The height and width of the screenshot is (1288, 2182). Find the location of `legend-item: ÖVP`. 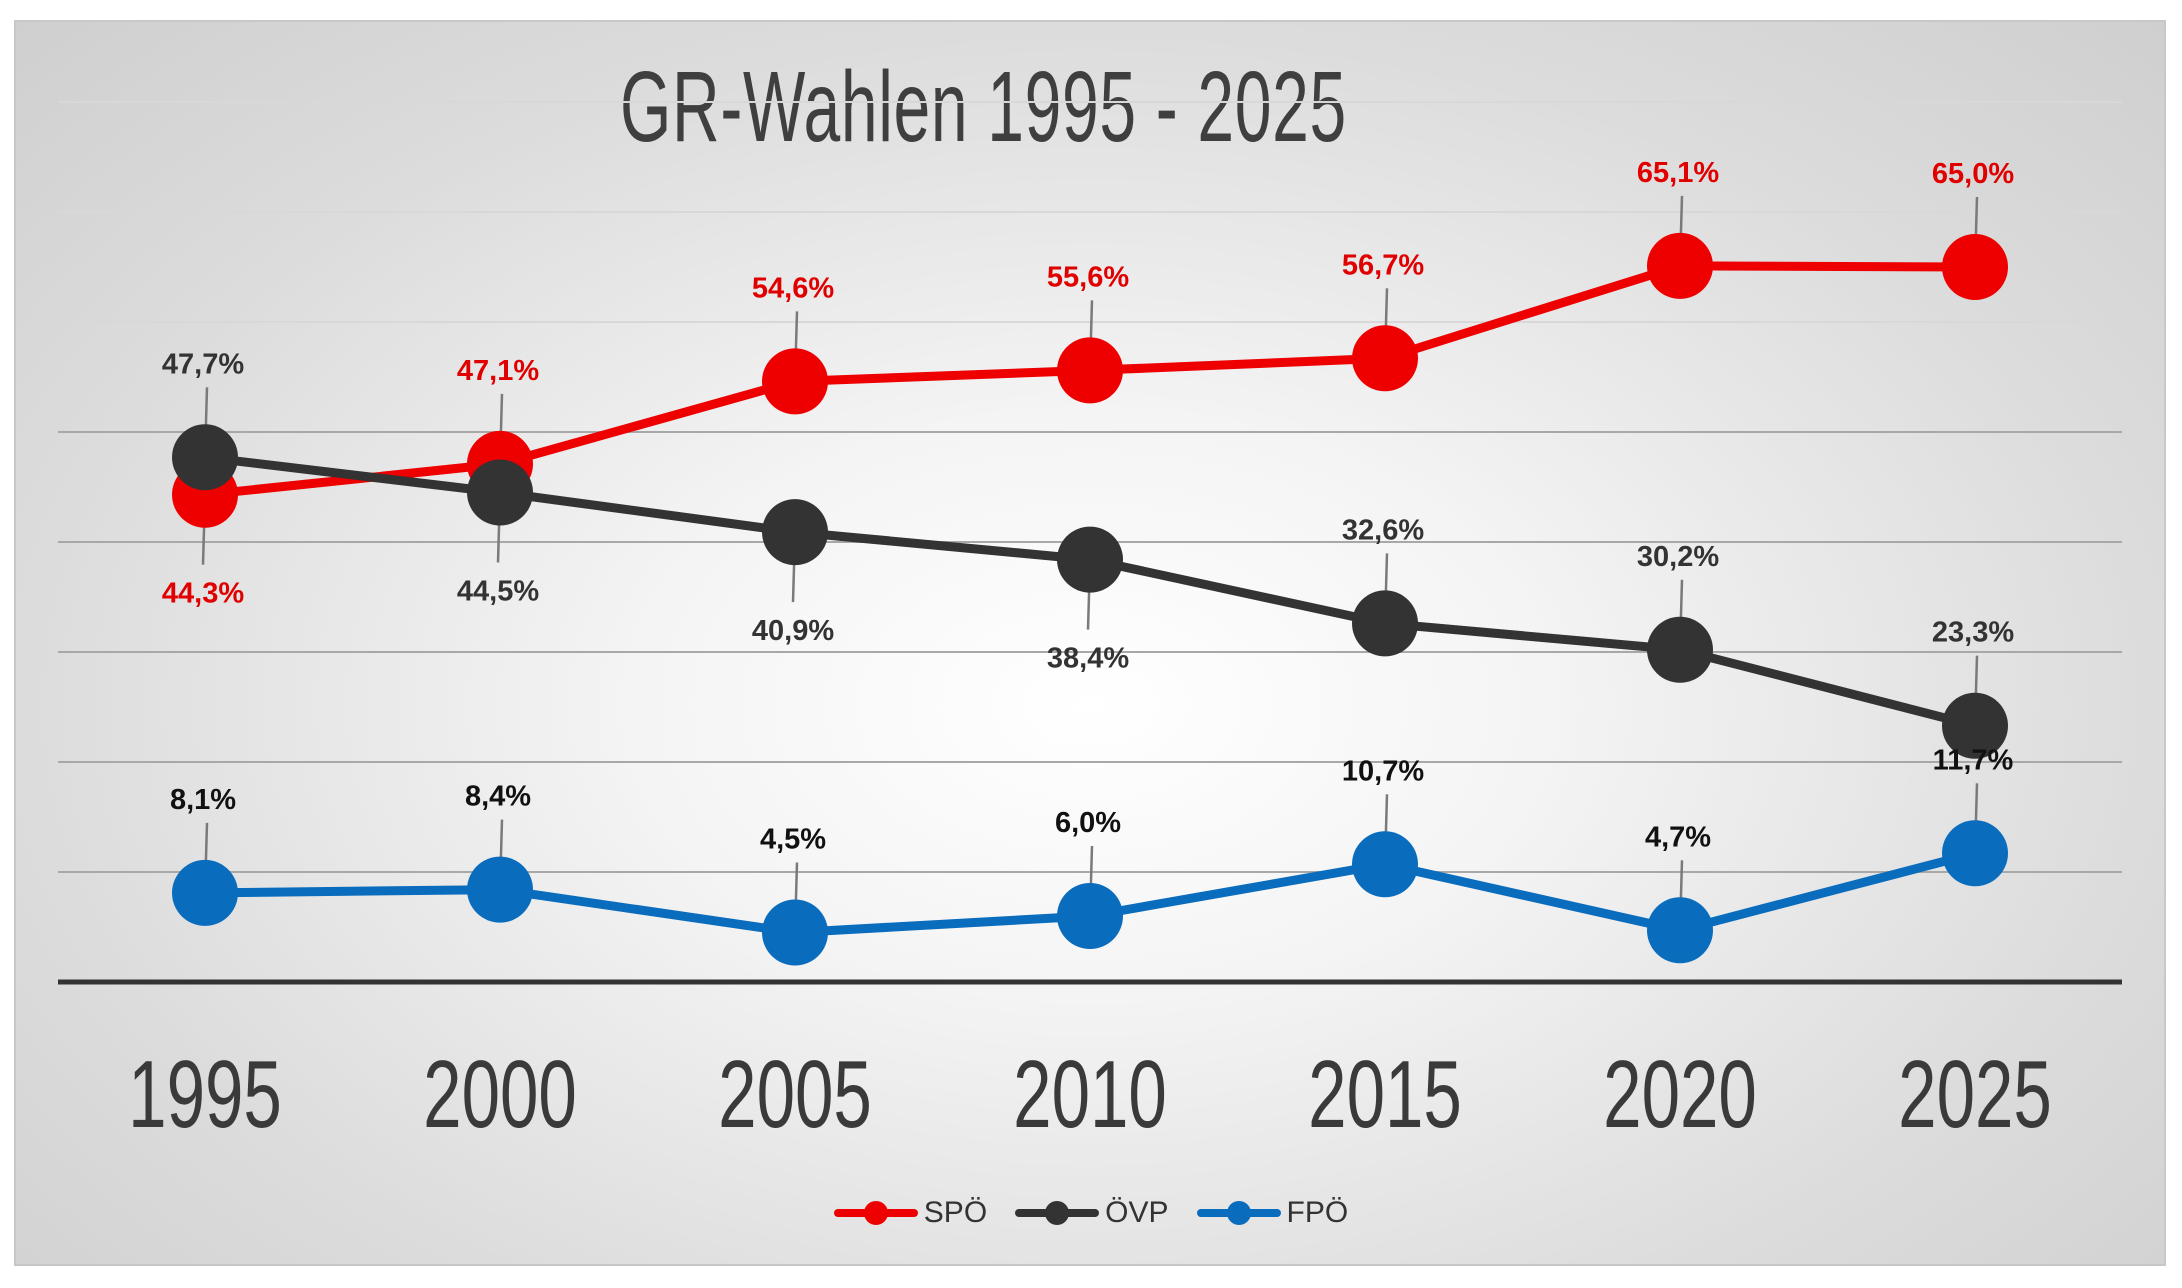

legend-item: ÖVP is located at coordinates (1092, 1213).